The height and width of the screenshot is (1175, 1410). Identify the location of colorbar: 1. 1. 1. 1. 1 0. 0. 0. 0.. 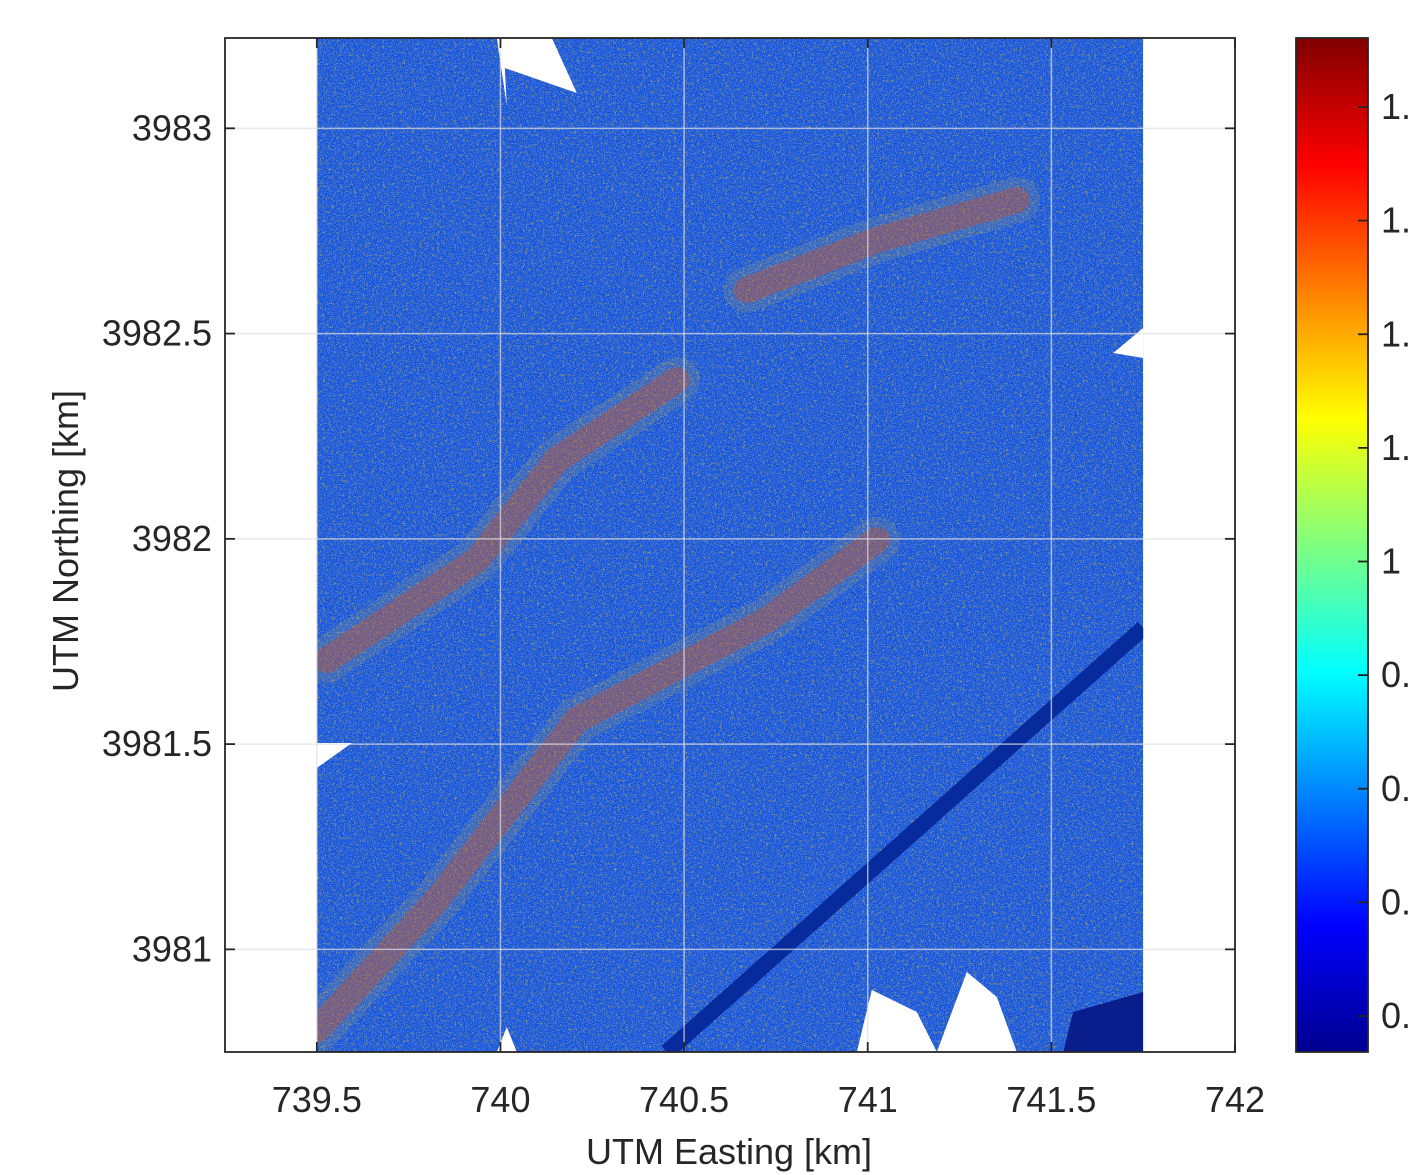
(1352, 545).